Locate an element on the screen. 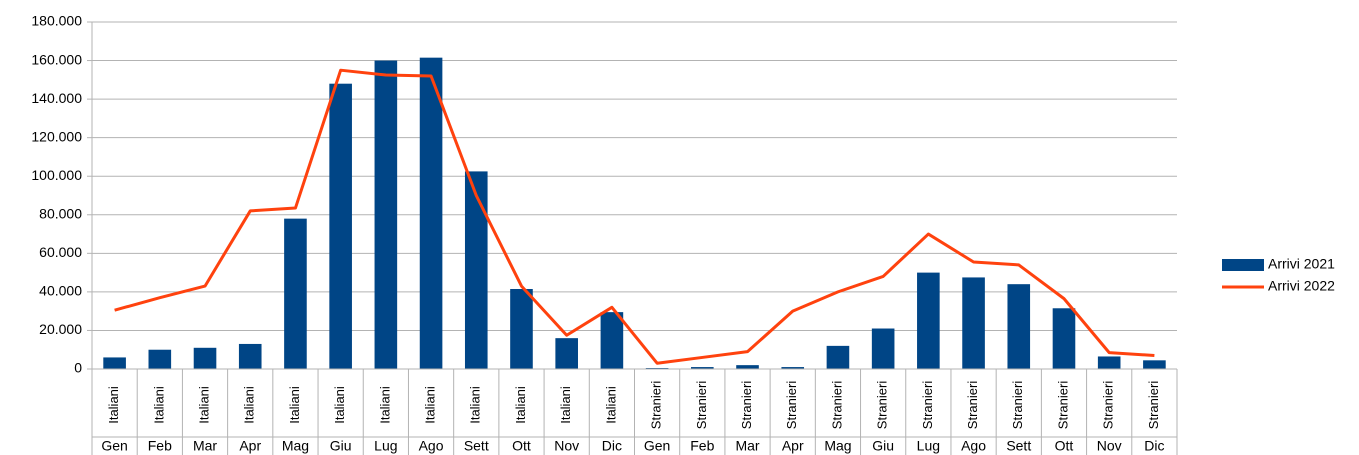 This screenshot has width=1359, height=455. legend-swatch is located at coordinates (1243, 265).